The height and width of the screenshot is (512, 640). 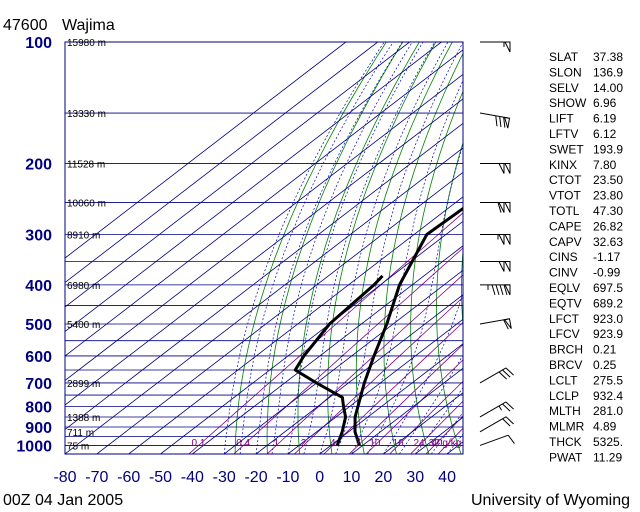 I want to click on index-value: 11.29, so click(x=607, y=457).